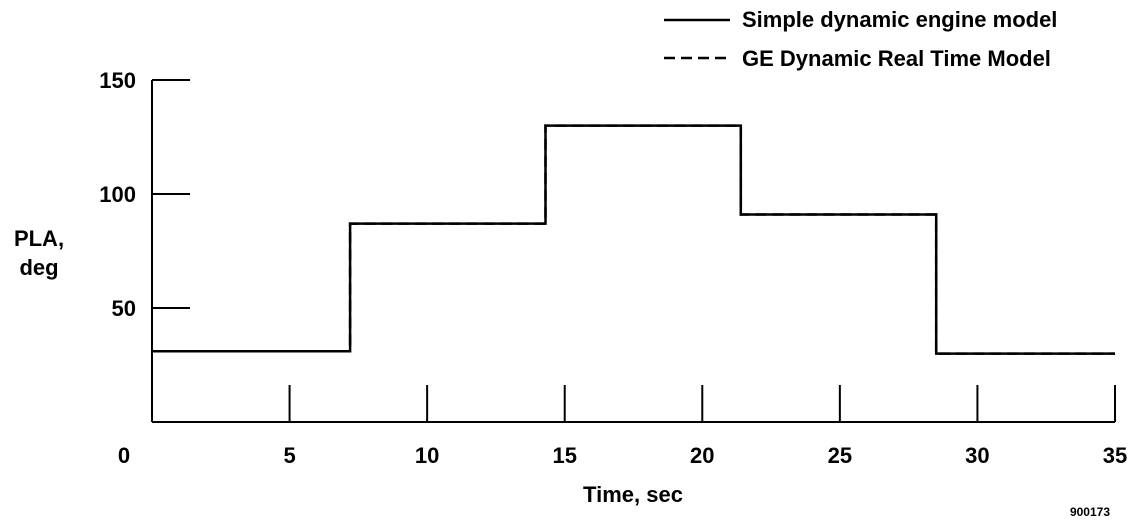 Image resolution: width=1136 pixels, height=523 pixels. I want to click on x-tick-label-0: 0, so click(124, 455).